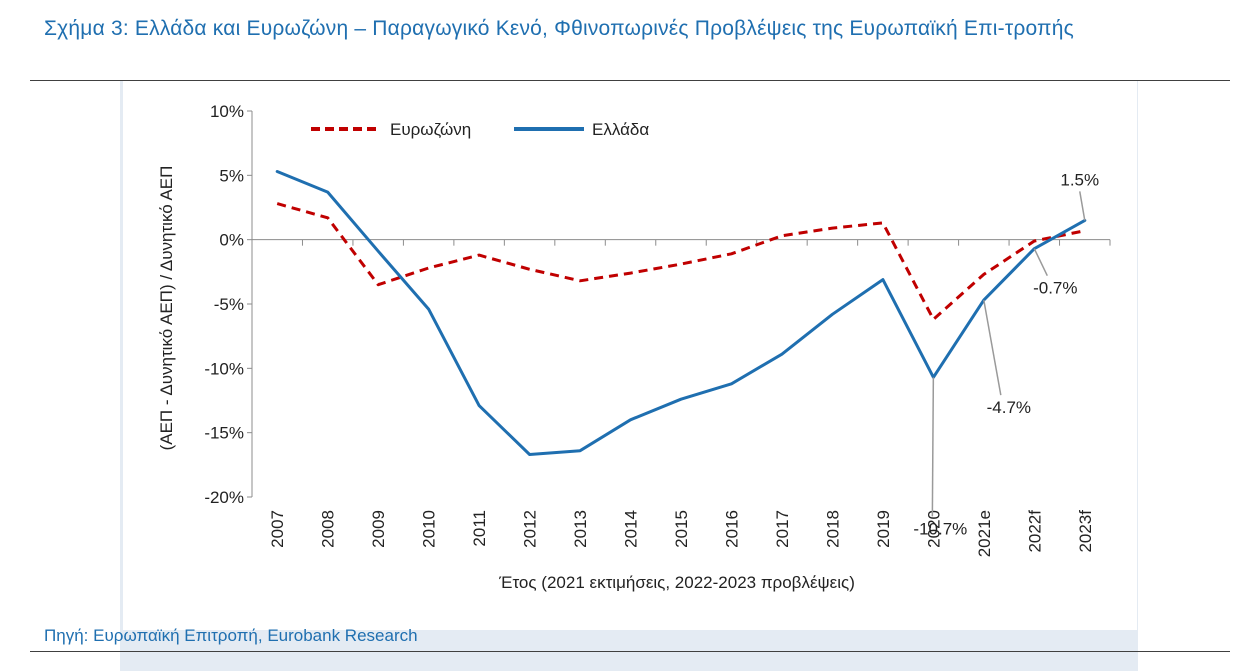  I want to click on data-label: -4.7%, so click(1009, 407).